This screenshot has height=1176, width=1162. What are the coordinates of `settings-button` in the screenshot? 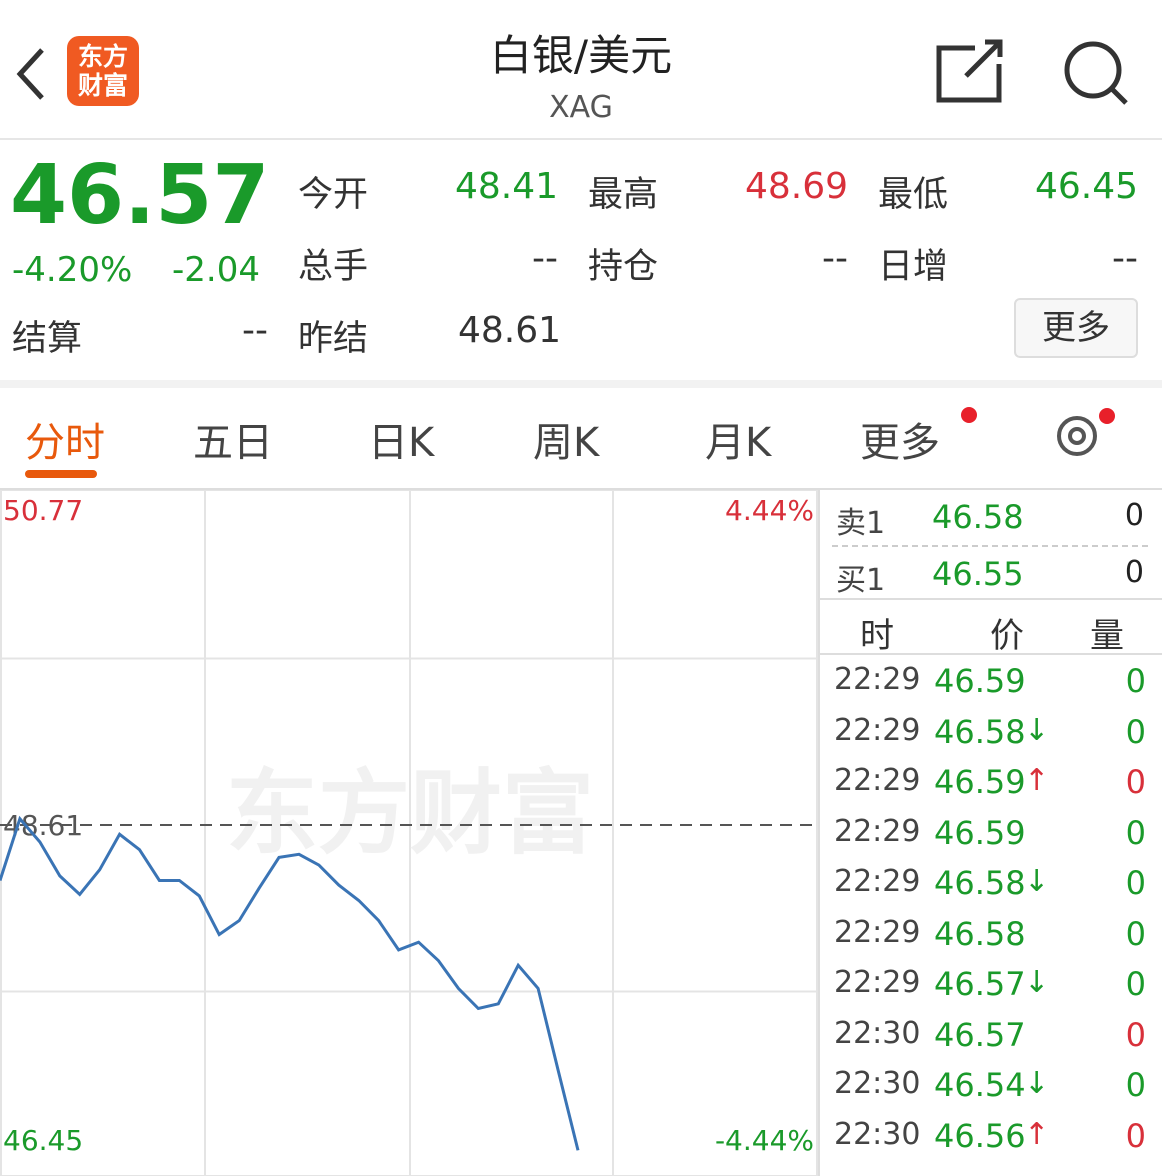 It's located at (1090, 438).